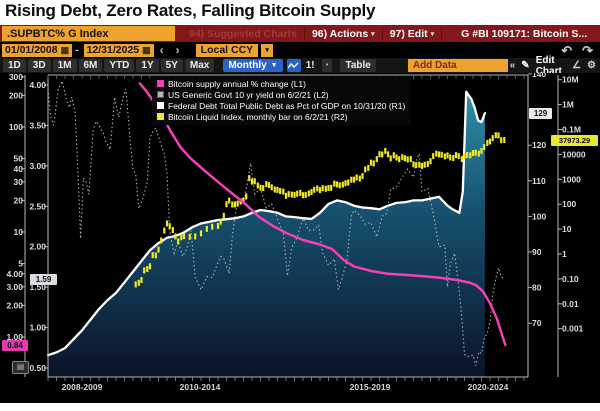  What do you see at coordinates (310, 65) in the screenshot?
I see `panel-count-button: 1!` at bounding box center [310, 65].